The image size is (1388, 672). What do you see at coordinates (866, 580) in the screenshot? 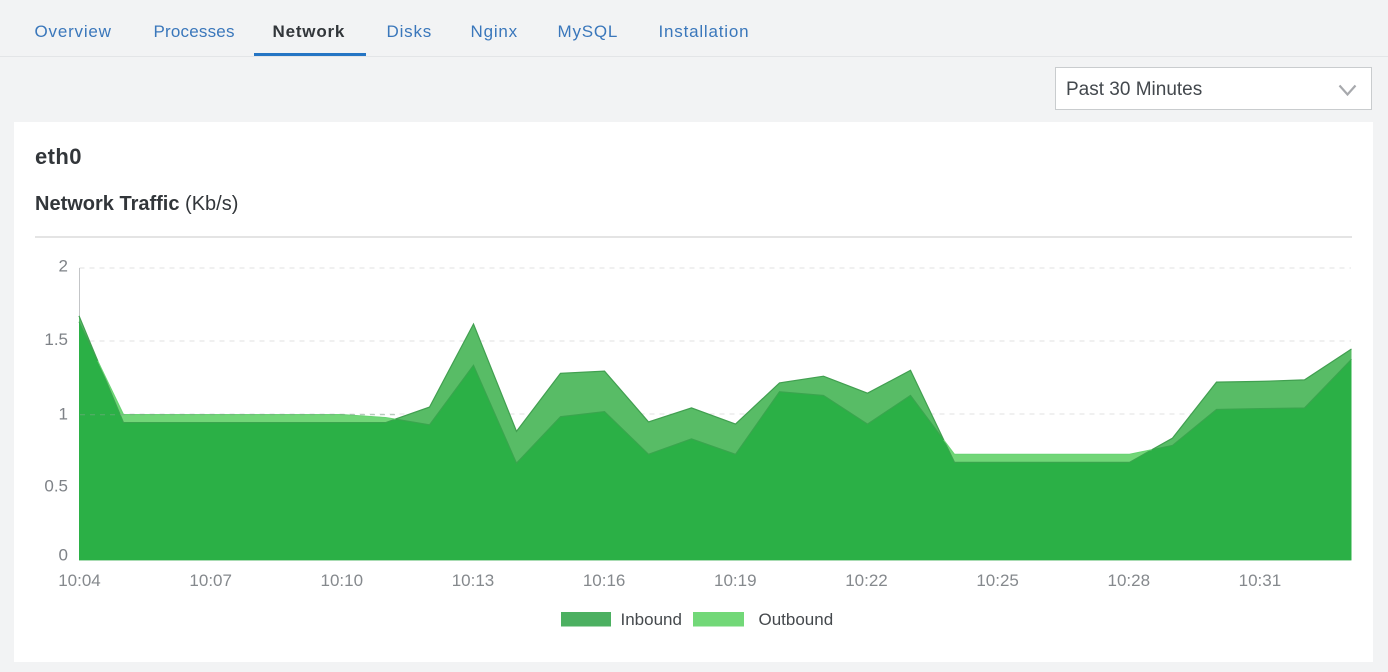
I see `svg-text: 10:22` at bounding box center [866, 580].